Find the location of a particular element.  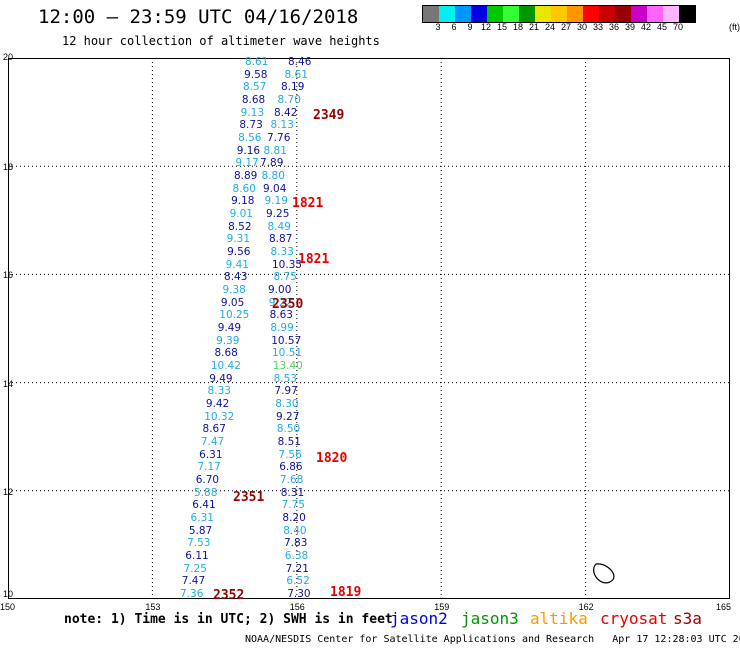

swh-value-right: 8.40 is located at coordinates (295, 530).